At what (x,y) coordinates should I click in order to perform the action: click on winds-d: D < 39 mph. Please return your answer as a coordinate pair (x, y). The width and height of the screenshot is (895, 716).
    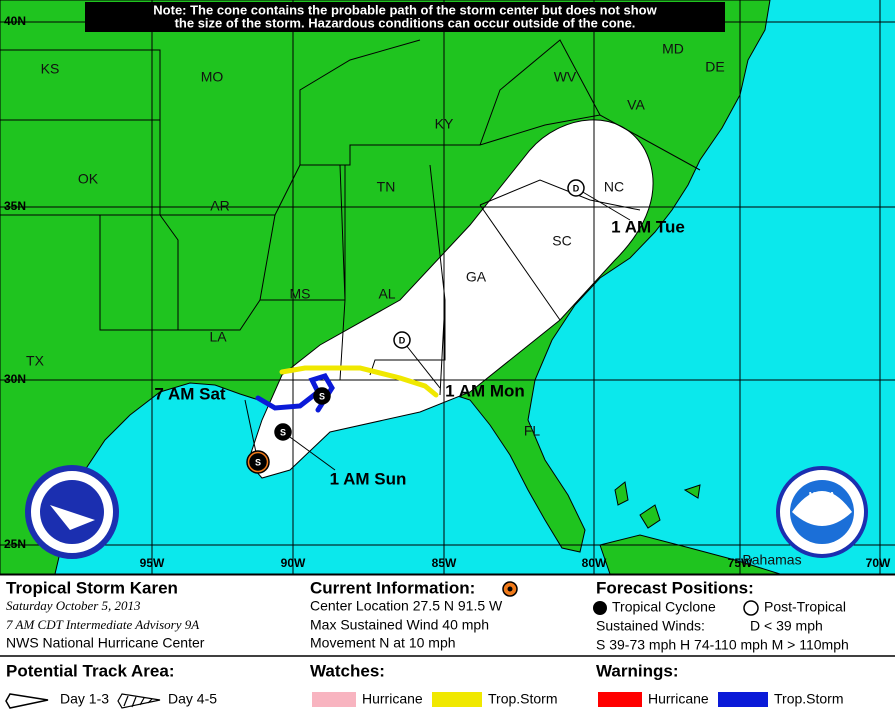
    Looking at the image, I should click on (786, 626).